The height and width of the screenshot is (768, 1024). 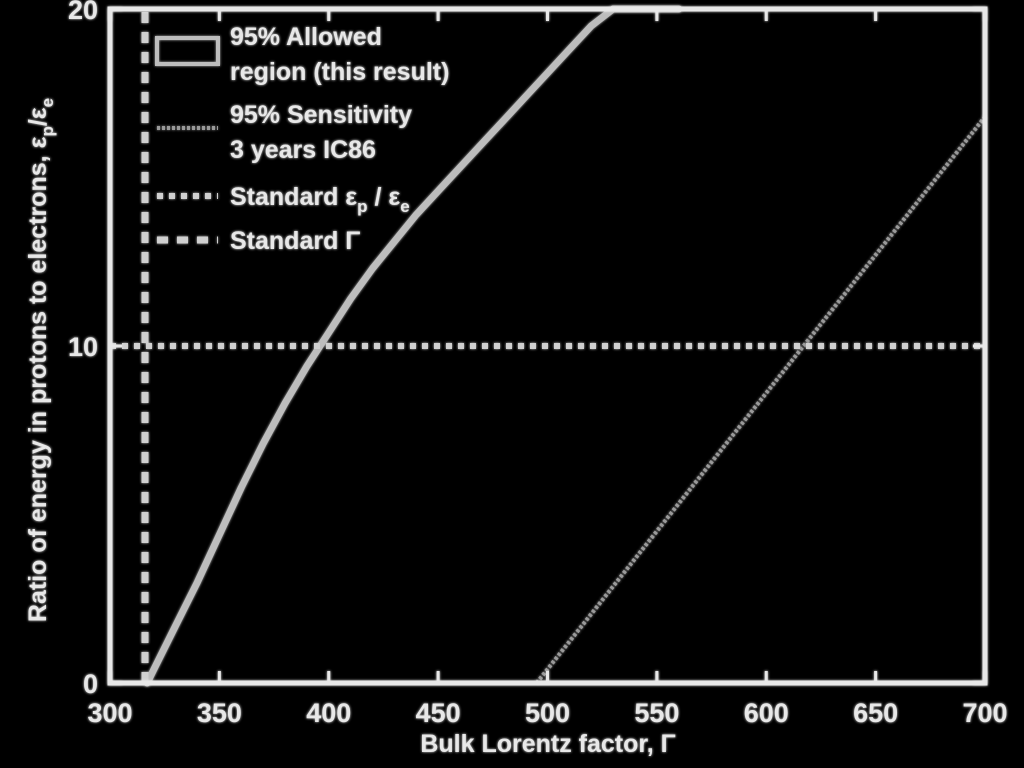 What do you see at coordinates (302, 54) in the screenshot?
I see `legend-entry-open-box: 95% Allowed region (this result)` at bounding box center [302, 54].